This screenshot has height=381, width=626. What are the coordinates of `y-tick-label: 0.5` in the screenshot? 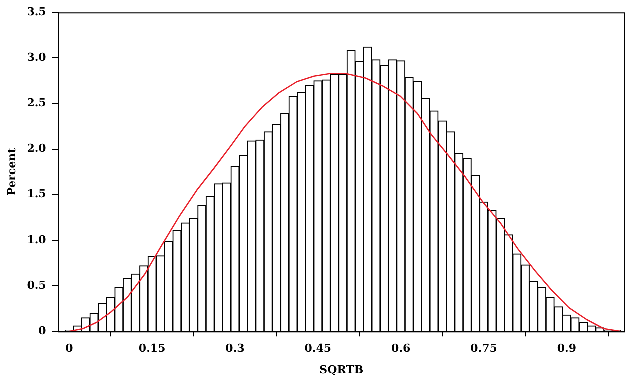 It's located at (36, 285).